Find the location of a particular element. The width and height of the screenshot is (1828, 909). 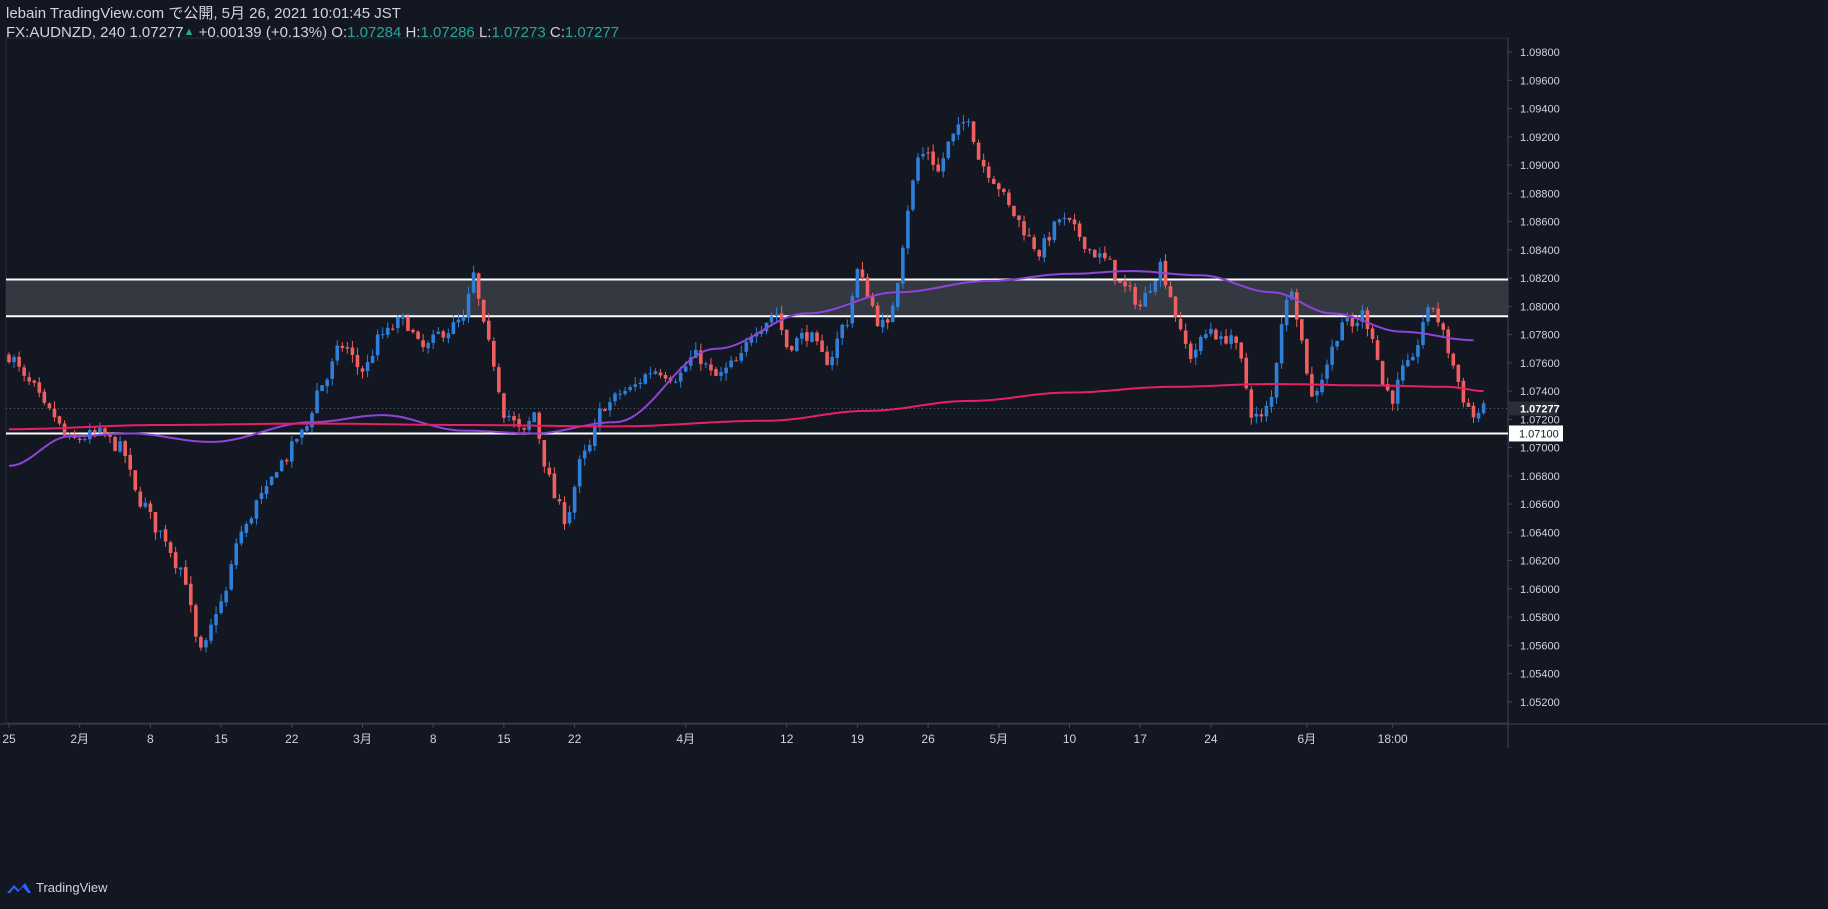

open-label: O: is located at coordinates (339, 32).